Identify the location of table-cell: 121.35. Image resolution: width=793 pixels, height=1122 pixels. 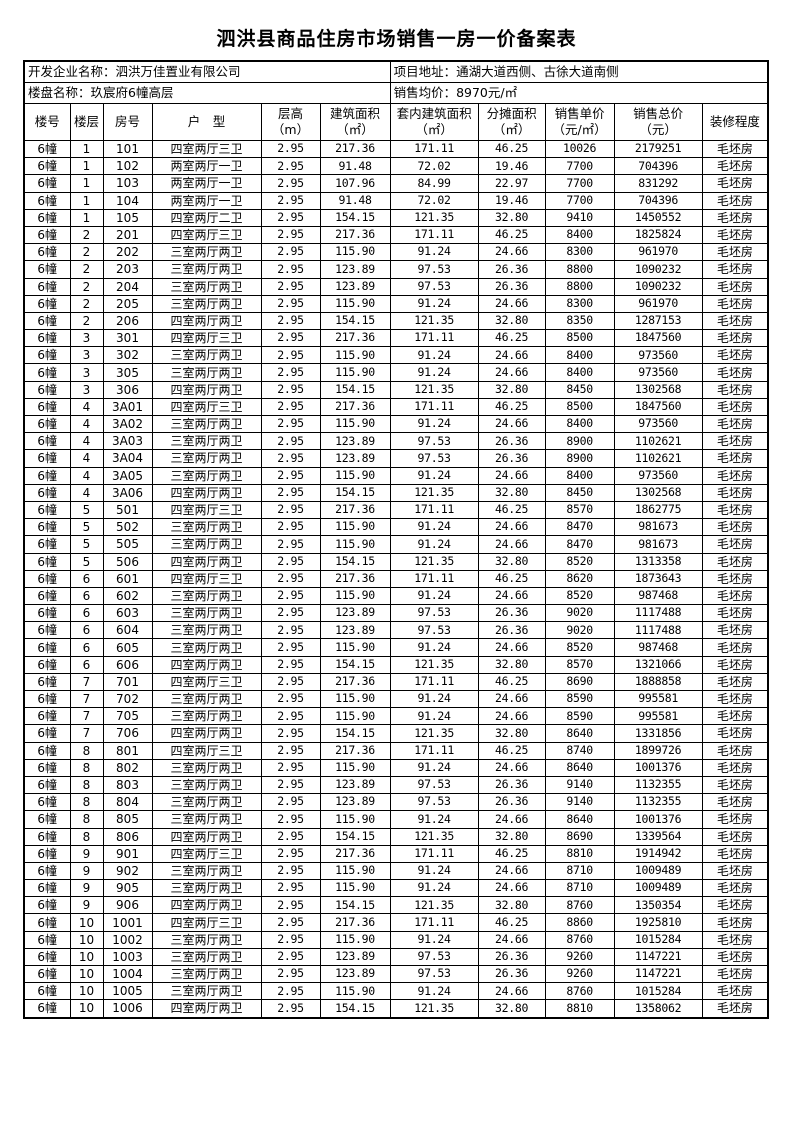
(434, 321).